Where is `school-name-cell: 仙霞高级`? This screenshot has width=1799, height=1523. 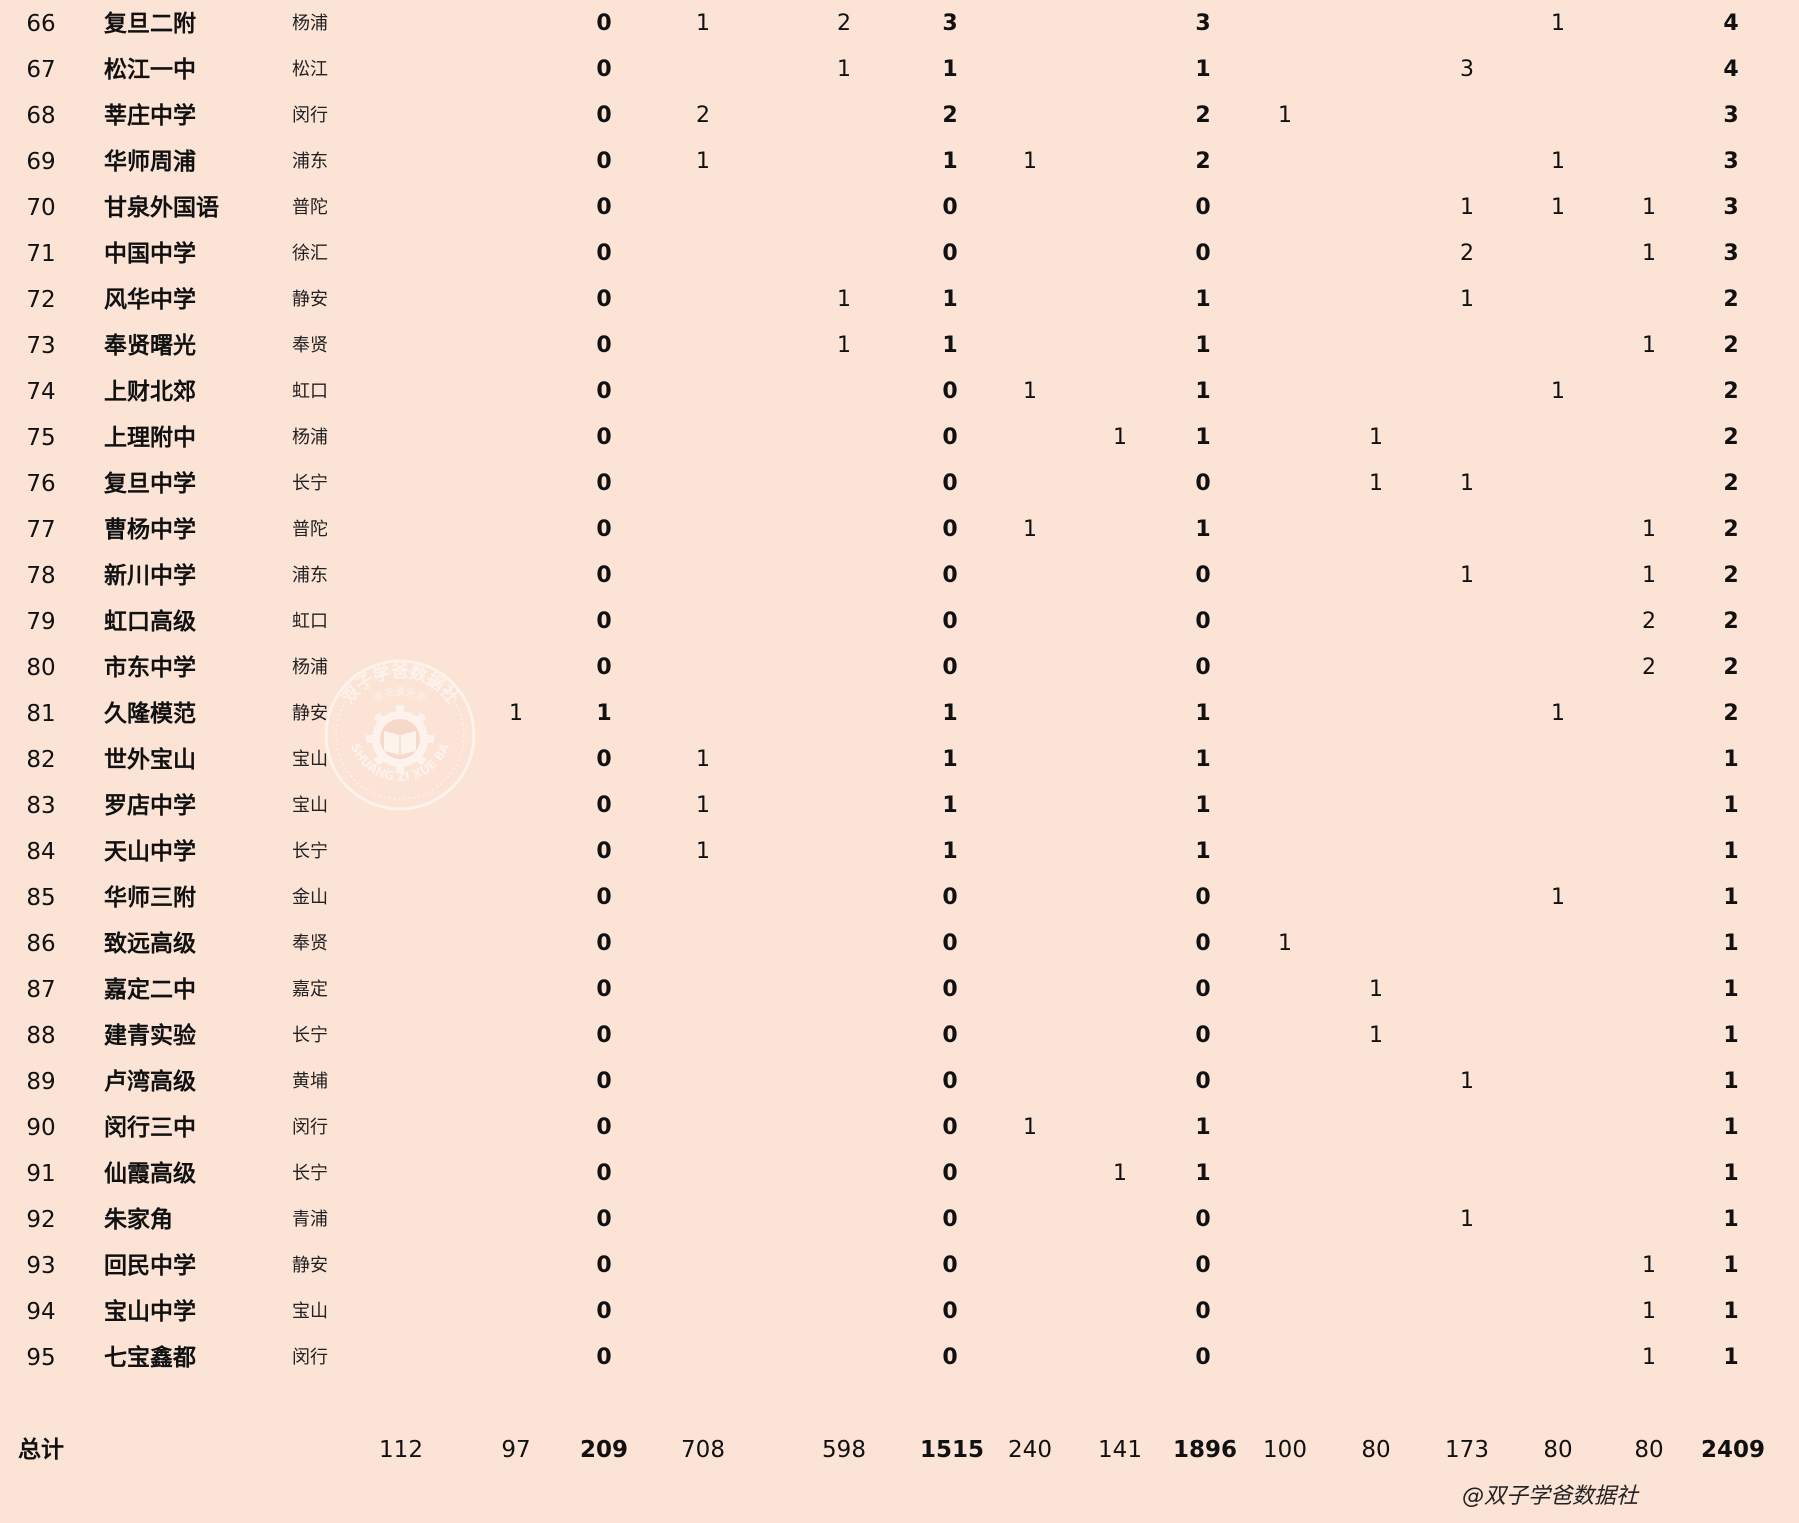 school-name-cell: 仙霞高级 is located at coordinates (150, 1174).